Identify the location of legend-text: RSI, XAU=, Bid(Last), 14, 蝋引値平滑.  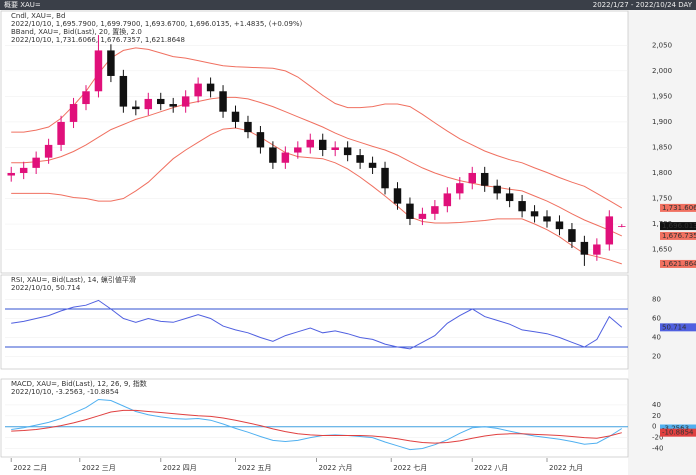
(73, 279).